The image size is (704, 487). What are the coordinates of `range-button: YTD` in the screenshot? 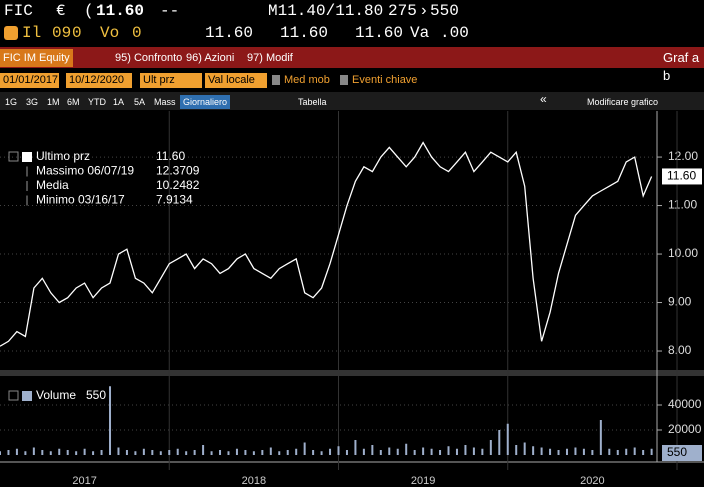 It's located at (97, 102).